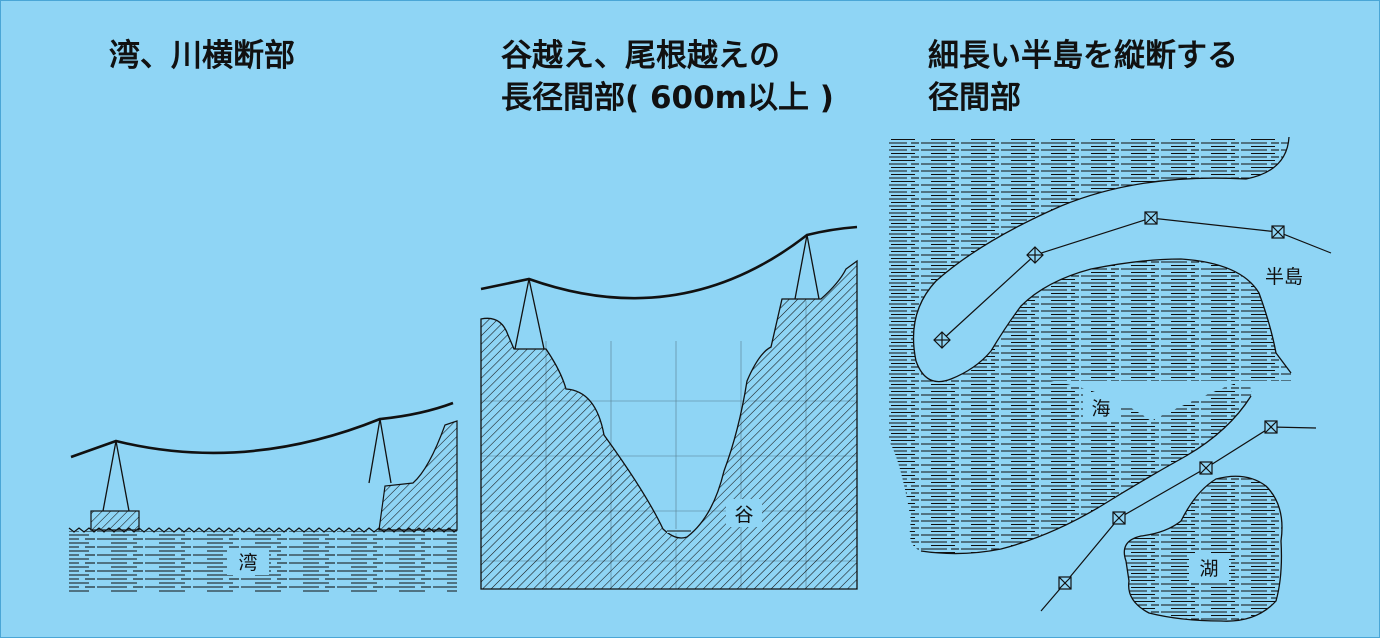  What do you see at coordinates (115, 520) in the screenshot?
I see `left-tower-foundation` at bounding box center [115, 520].